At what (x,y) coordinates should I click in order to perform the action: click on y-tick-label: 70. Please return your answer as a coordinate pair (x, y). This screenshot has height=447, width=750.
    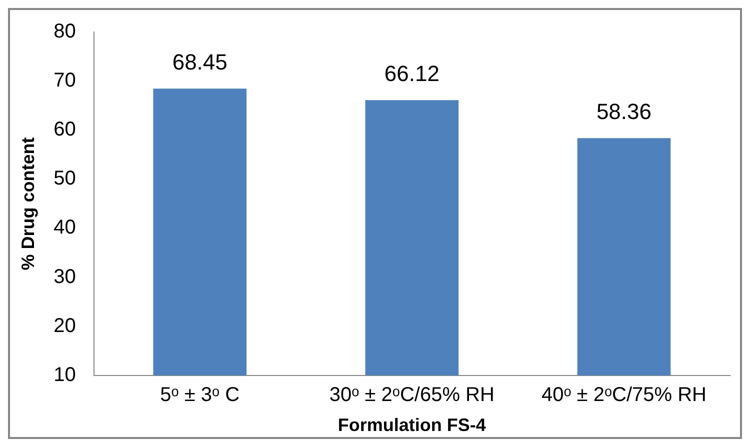
    Looking at the image, I should click on (65, 81).